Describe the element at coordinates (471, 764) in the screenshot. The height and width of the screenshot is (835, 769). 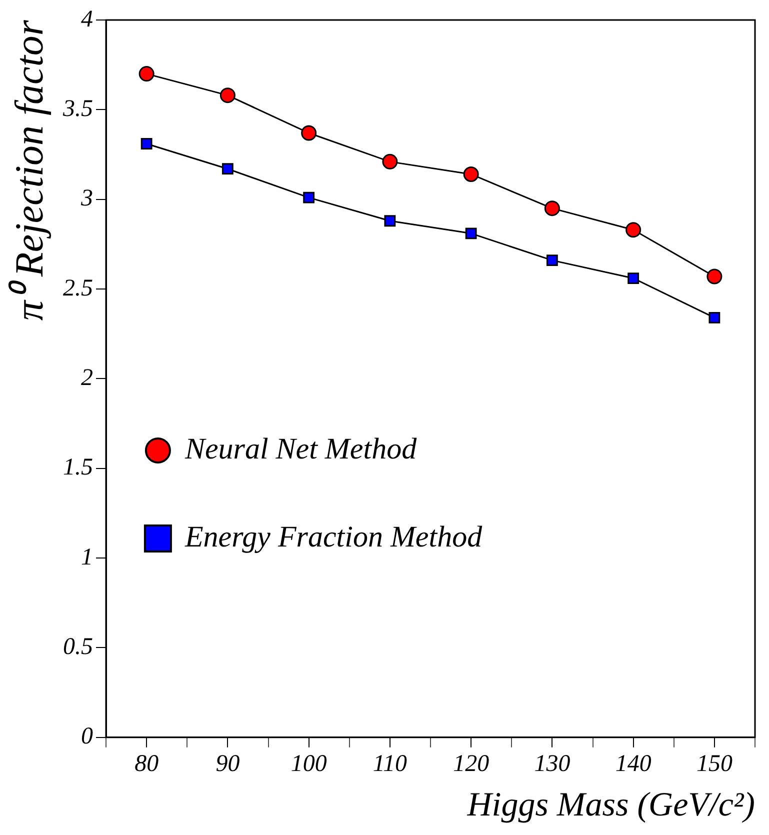
I see `x-tick-label: 120` at that location.